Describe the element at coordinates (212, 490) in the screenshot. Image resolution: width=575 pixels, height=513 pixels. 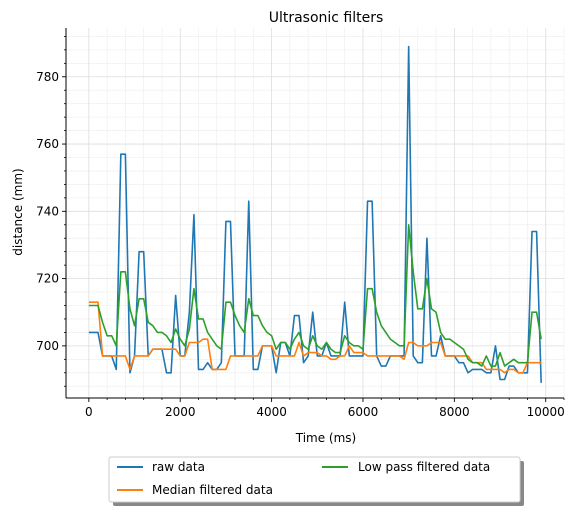
I see `legend-label-median: Median filtered data` at that location.